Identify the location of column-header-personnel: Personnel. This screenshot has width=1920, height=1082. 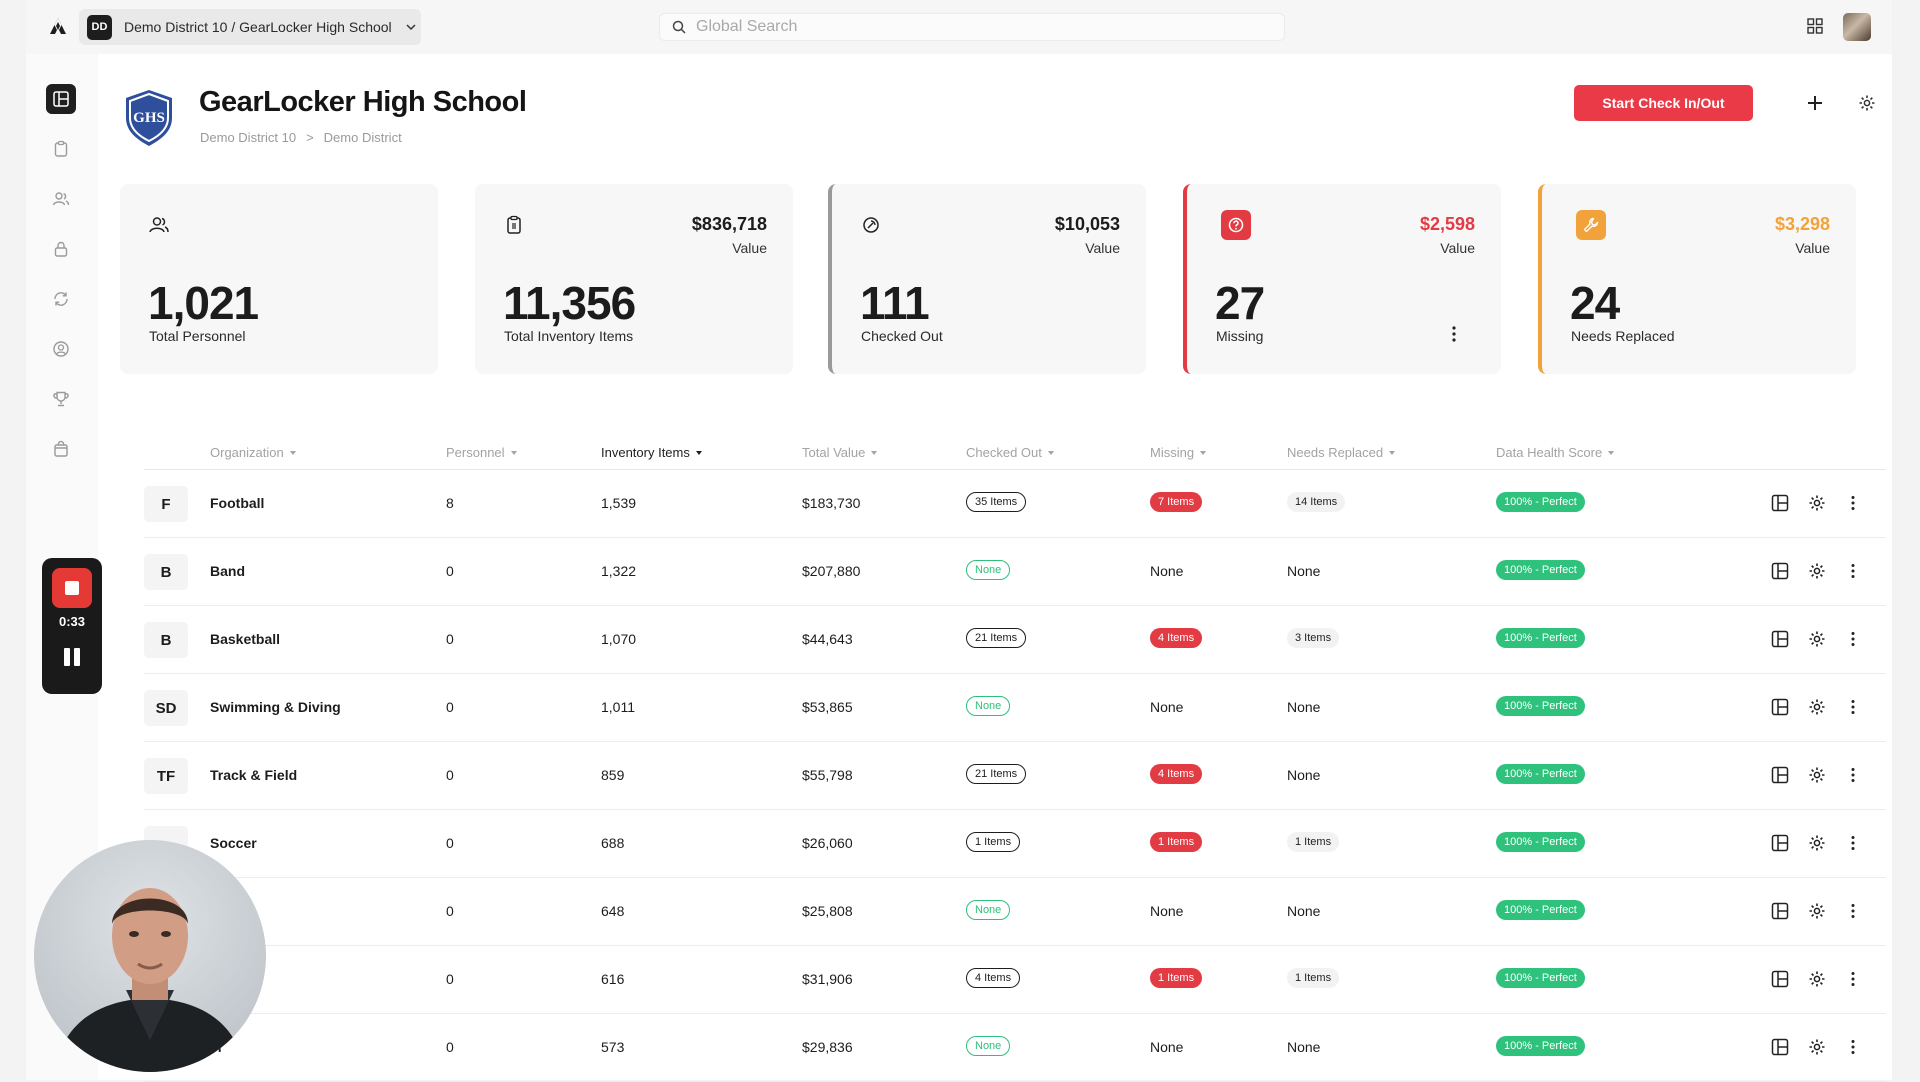
(481, 452).